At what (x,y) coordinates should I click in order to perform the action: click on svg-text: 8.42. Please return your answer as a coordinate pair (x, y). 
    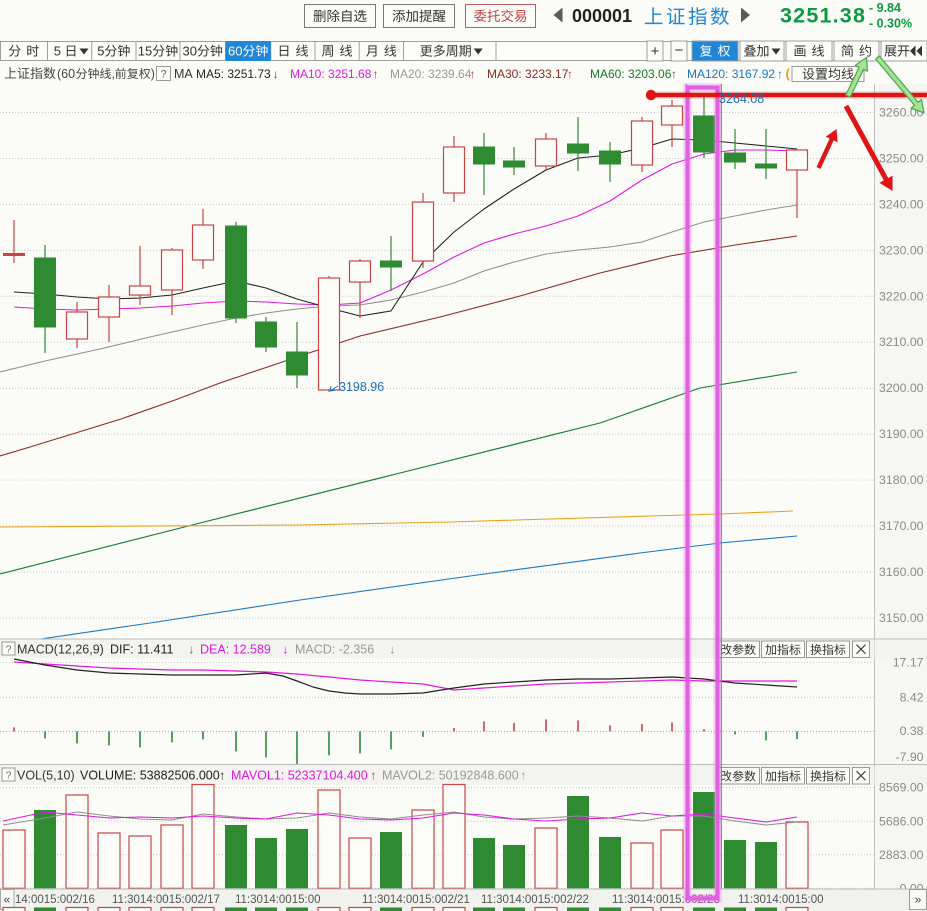
    Looking at the image, I should click on (912, 697).